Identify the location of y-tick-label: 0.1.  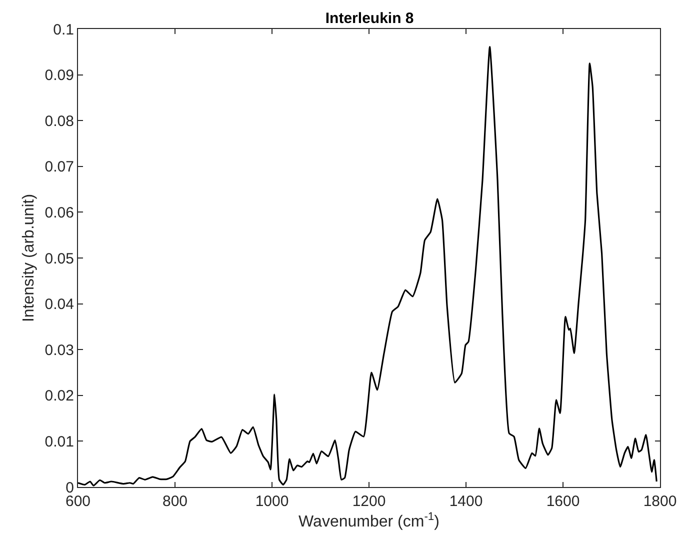
(63, 29).